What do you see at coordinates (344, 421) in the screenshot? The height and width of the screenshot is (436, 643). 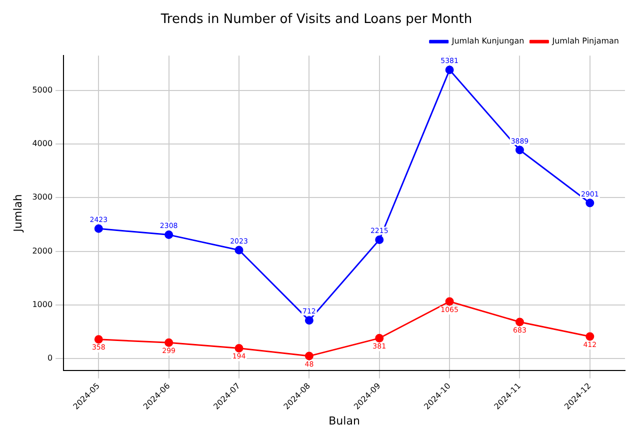 I see `x-axis-title: Bulan` at bounding box center [344, 421].